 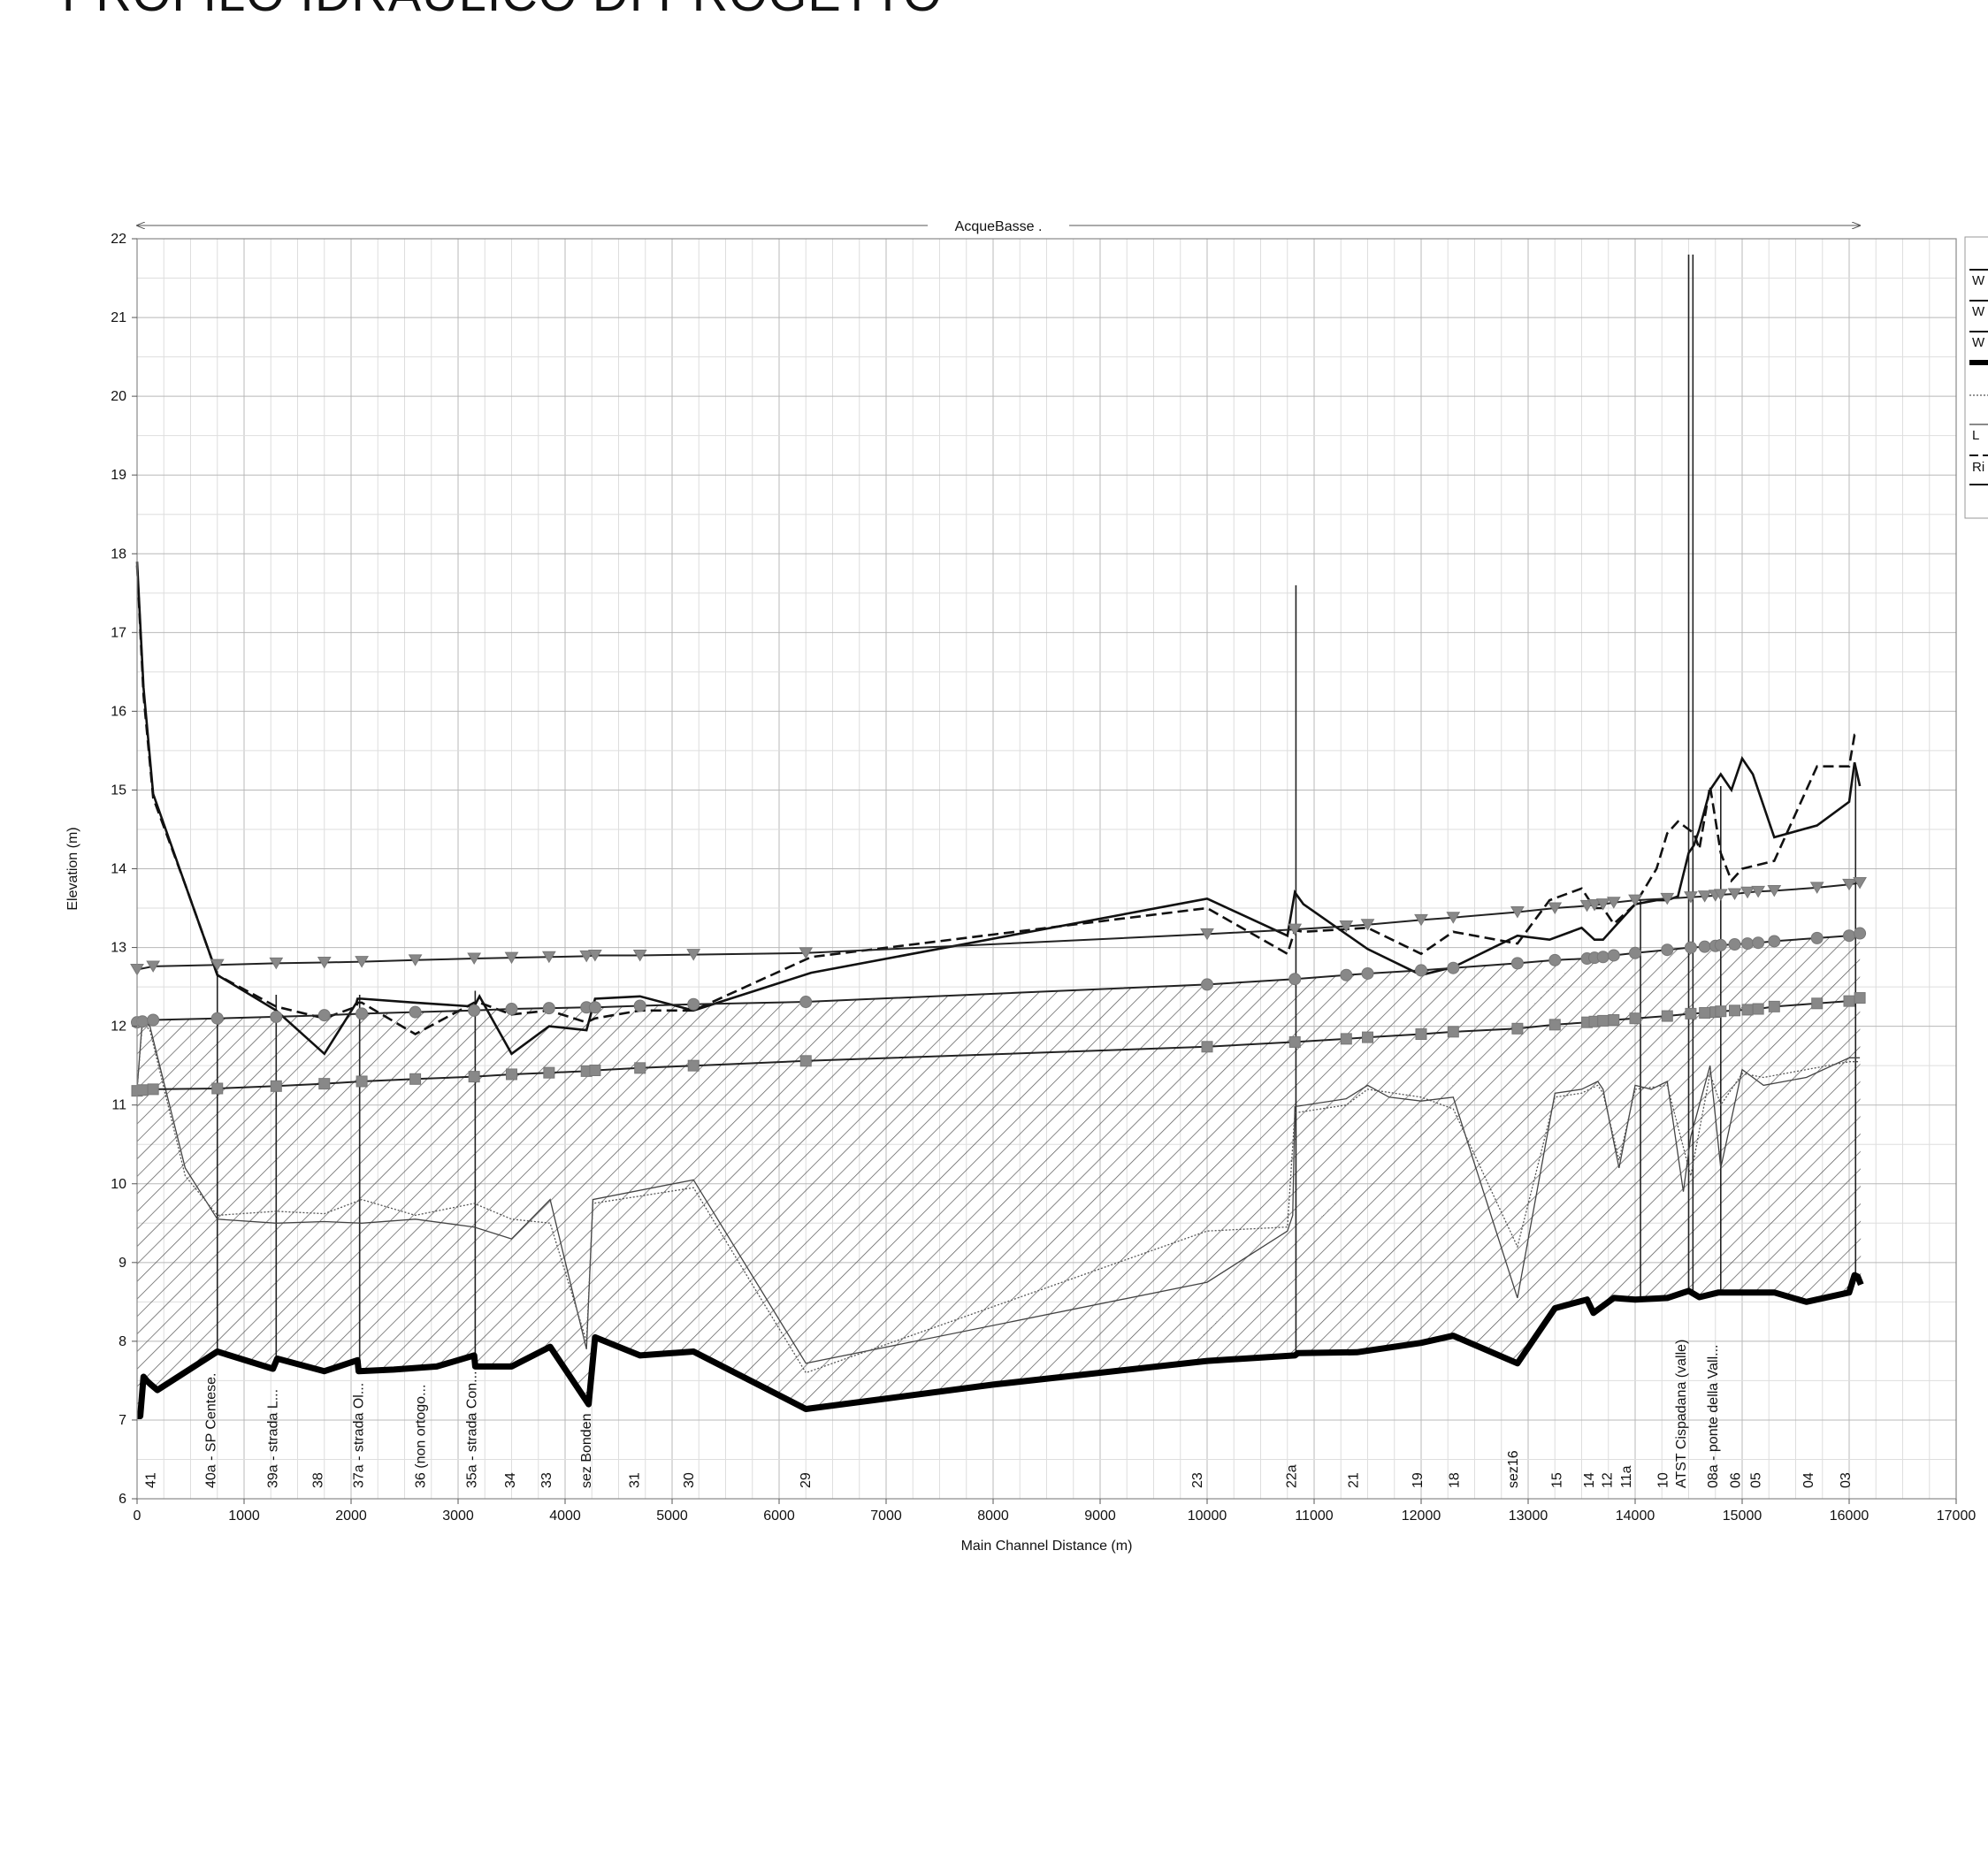 I want to click on legend-entry-label: W, so click(x=1979, y=342).